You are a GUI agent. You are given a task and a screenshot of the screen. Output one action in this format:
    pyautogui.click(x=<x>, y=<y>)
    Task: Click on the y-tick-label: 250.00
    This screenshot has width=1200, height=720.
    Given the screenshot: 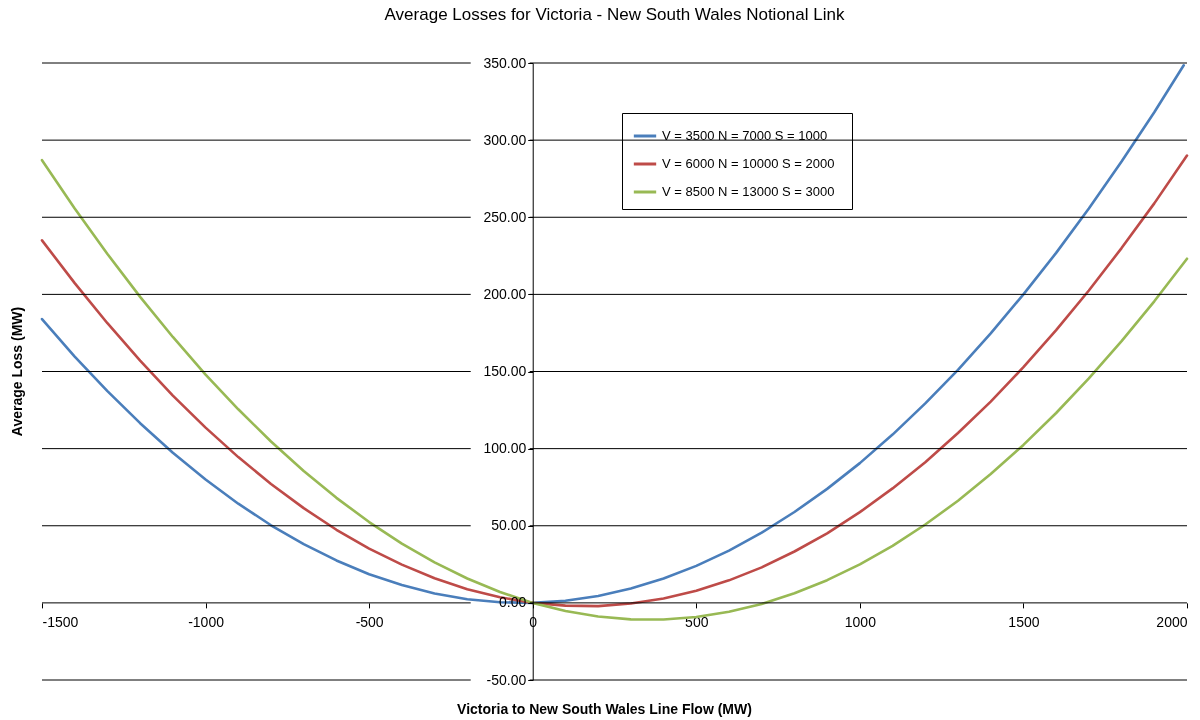 What is the action you would take?
    pyautogui.click(x=505, y=216)
    